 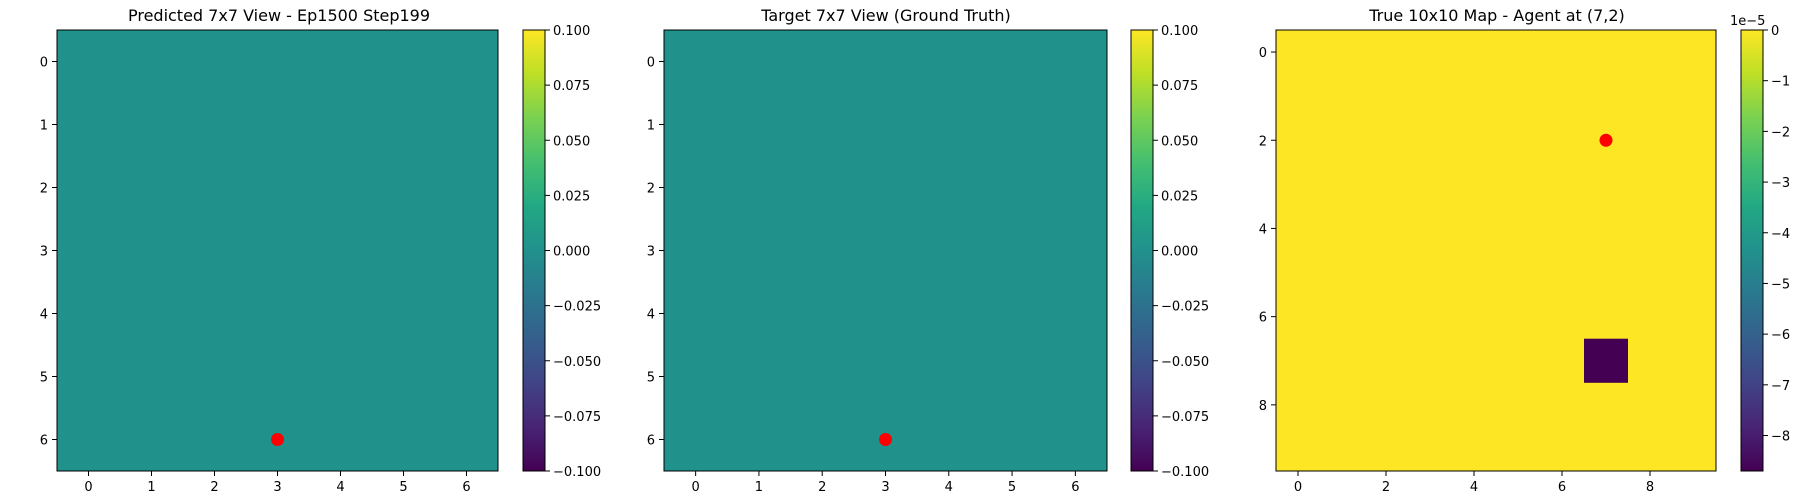 I want to click on colorbar-tick-label: 0, so click(x=1775, y=31).